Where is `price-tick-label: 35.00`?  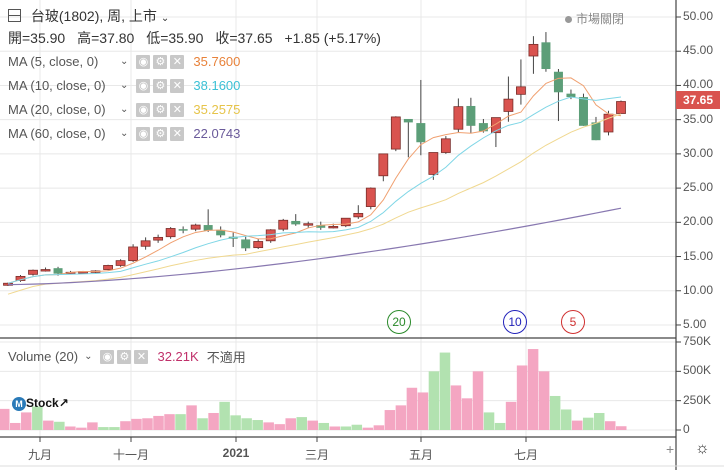 price-tick-label: 35.00 is located at coordinates (698, 118).